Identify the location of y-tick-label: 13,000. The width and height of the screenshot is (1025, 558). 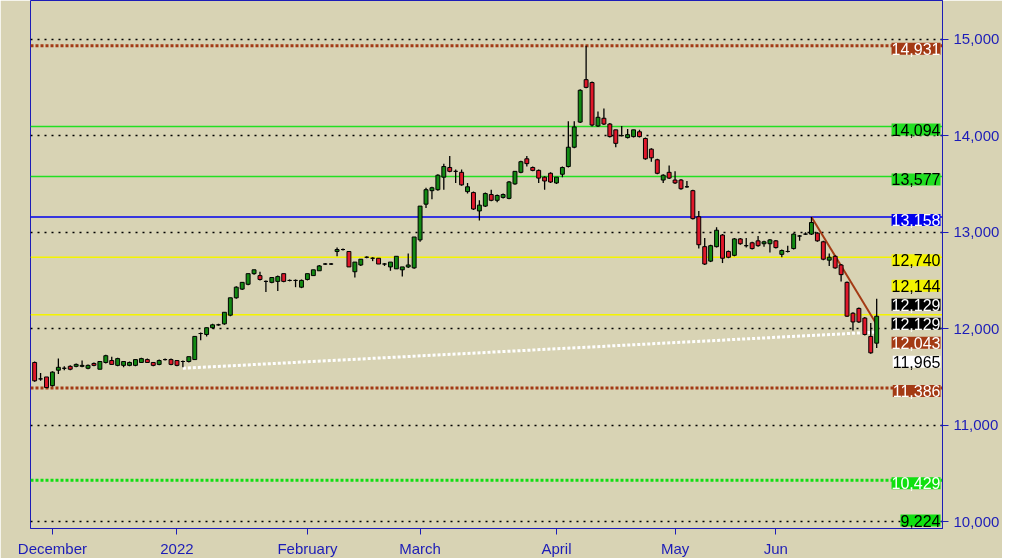
(976, 232).